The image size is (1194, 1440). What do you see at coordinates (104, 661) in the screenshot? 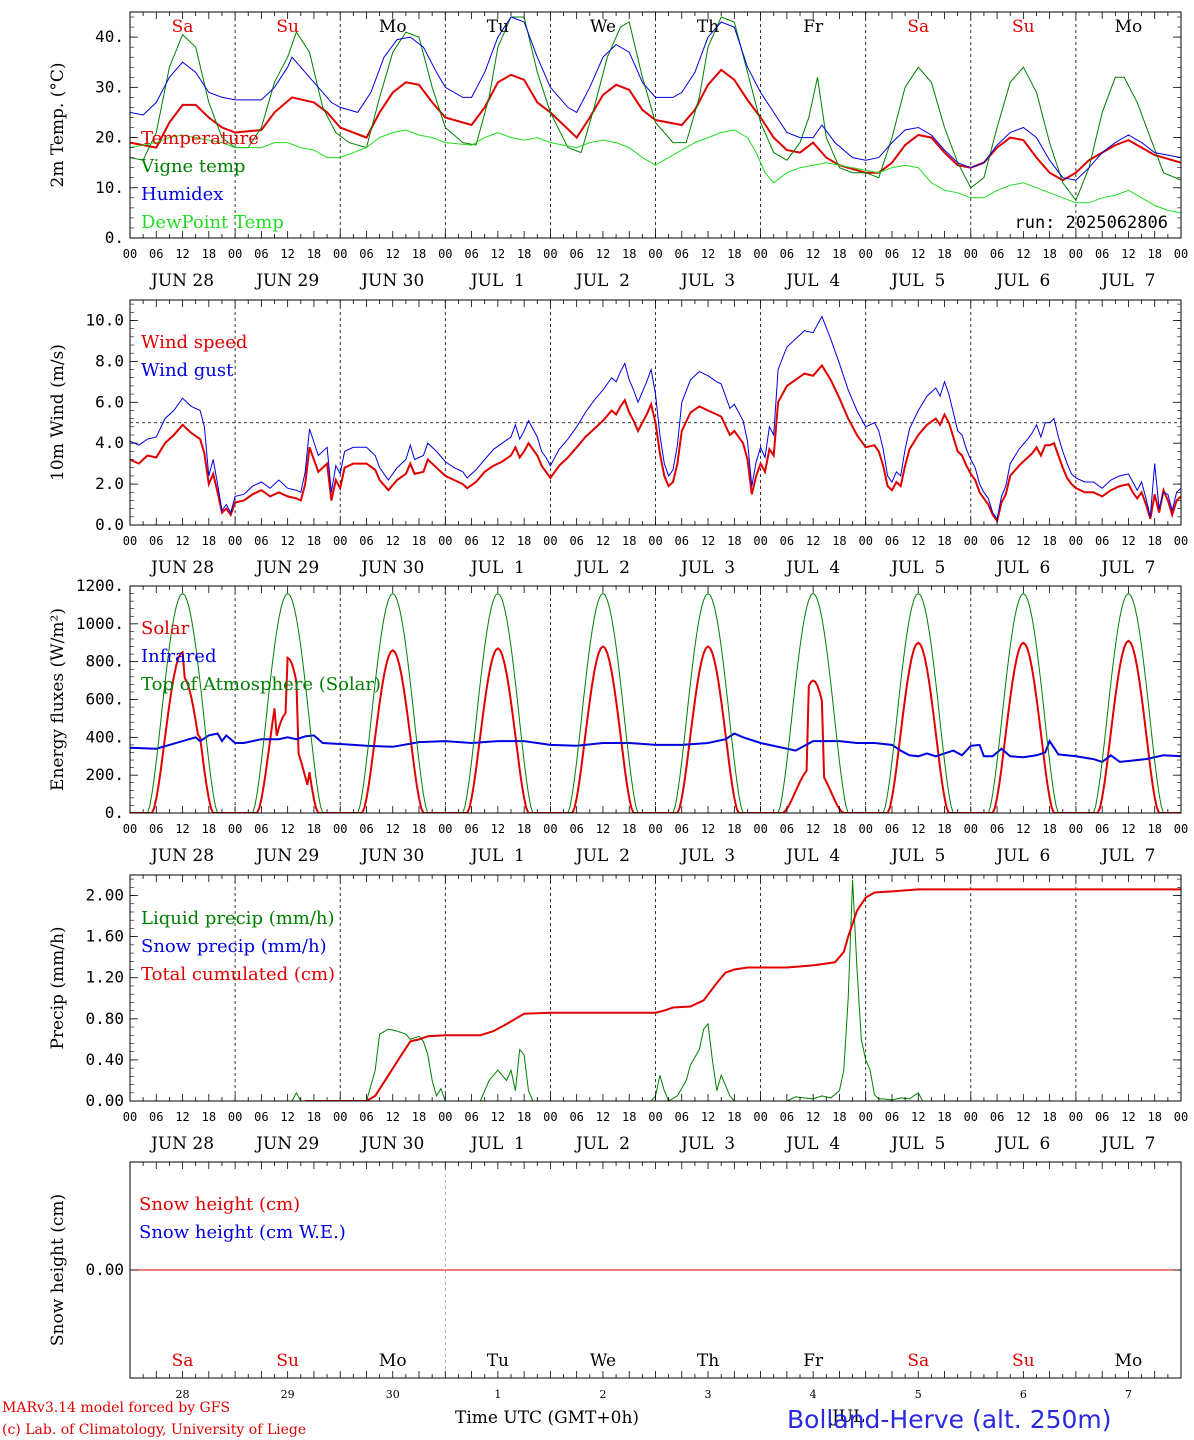
I see `y-tick-label: 800.` at bounding box center [104, 661].